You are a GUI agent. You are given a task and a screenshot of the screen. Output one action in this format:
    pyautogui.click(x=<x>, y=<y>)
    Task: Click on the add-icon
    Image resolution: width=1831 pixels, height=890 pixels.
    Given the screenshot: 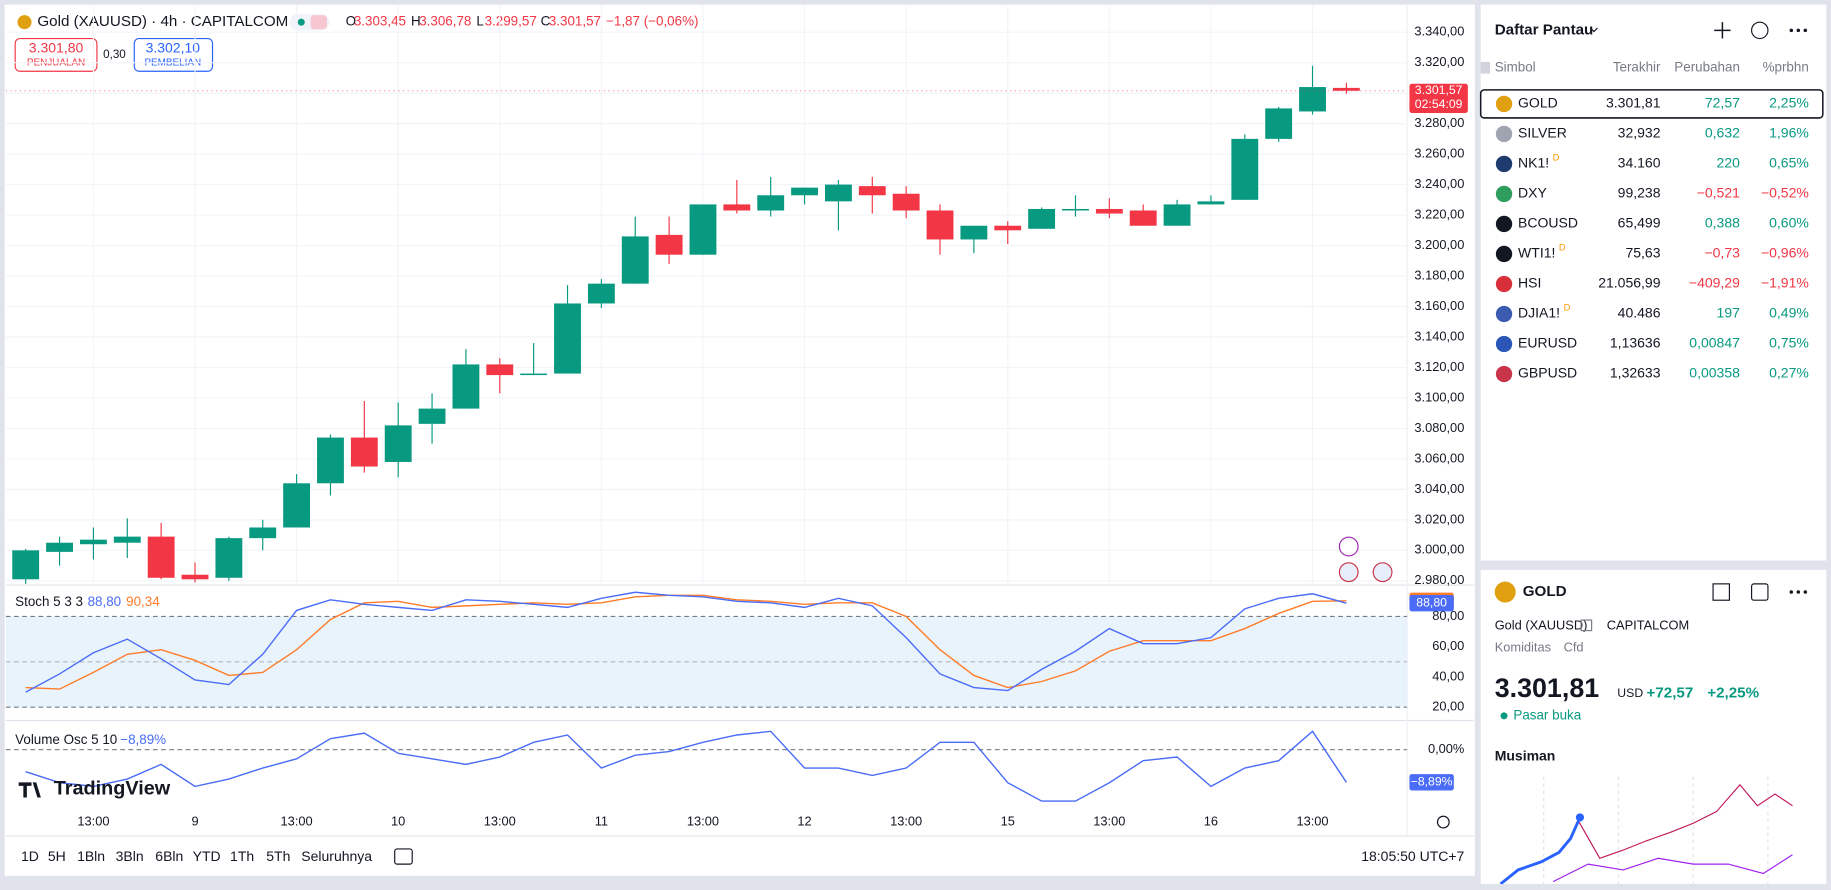 What is the action you would take?
    pyautogui.click(x=1722, y=30)
    